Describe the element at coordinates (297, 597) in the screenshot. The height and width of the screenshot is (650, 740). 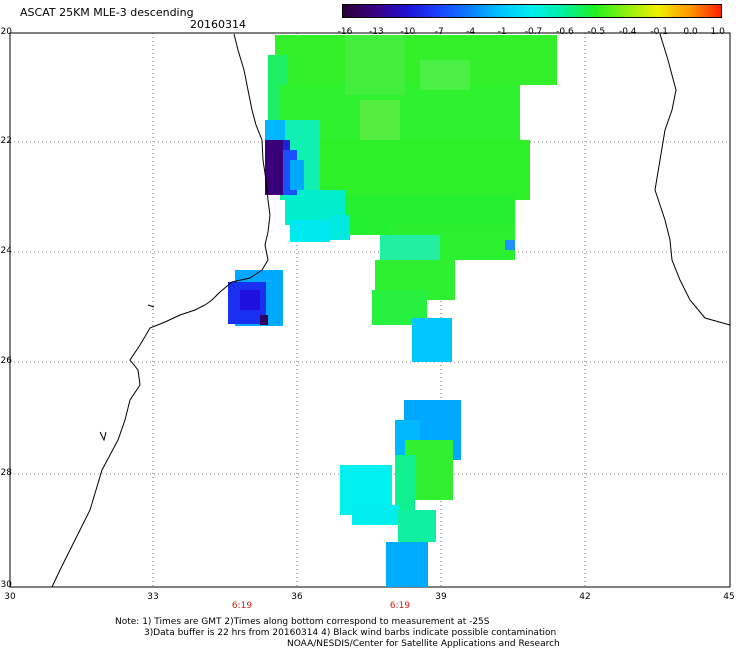
I see `lon-label: 36` at that location.